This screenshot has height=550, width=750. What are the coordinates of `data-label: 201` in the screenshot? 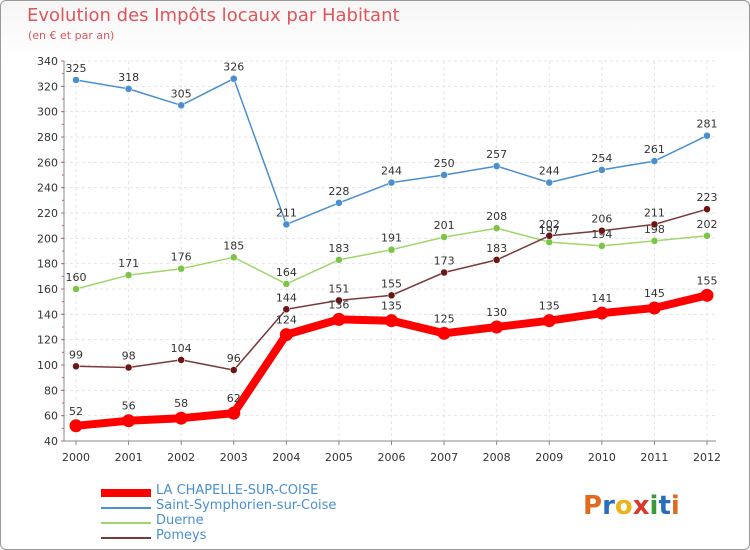 It's located at (444, 225).